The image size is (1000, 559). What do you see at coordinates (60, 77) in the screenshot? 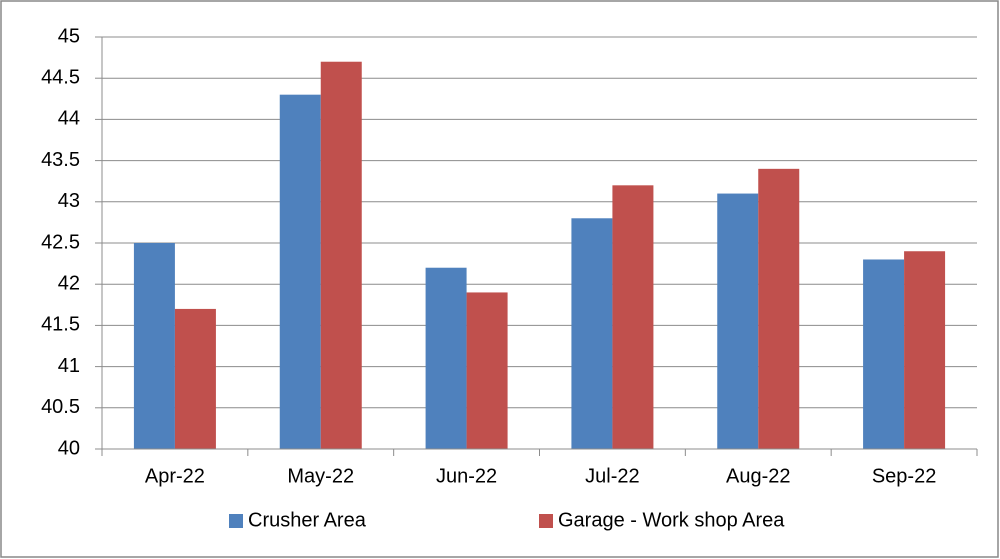
I see `y-tick-label: 44.5` at bounding box center [60, 77].